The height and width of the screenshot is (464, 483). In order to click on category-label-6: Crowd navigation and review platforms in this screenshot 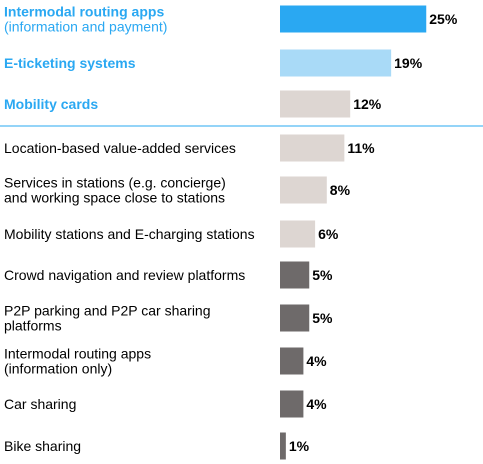, I will do `click(124, 275)`.